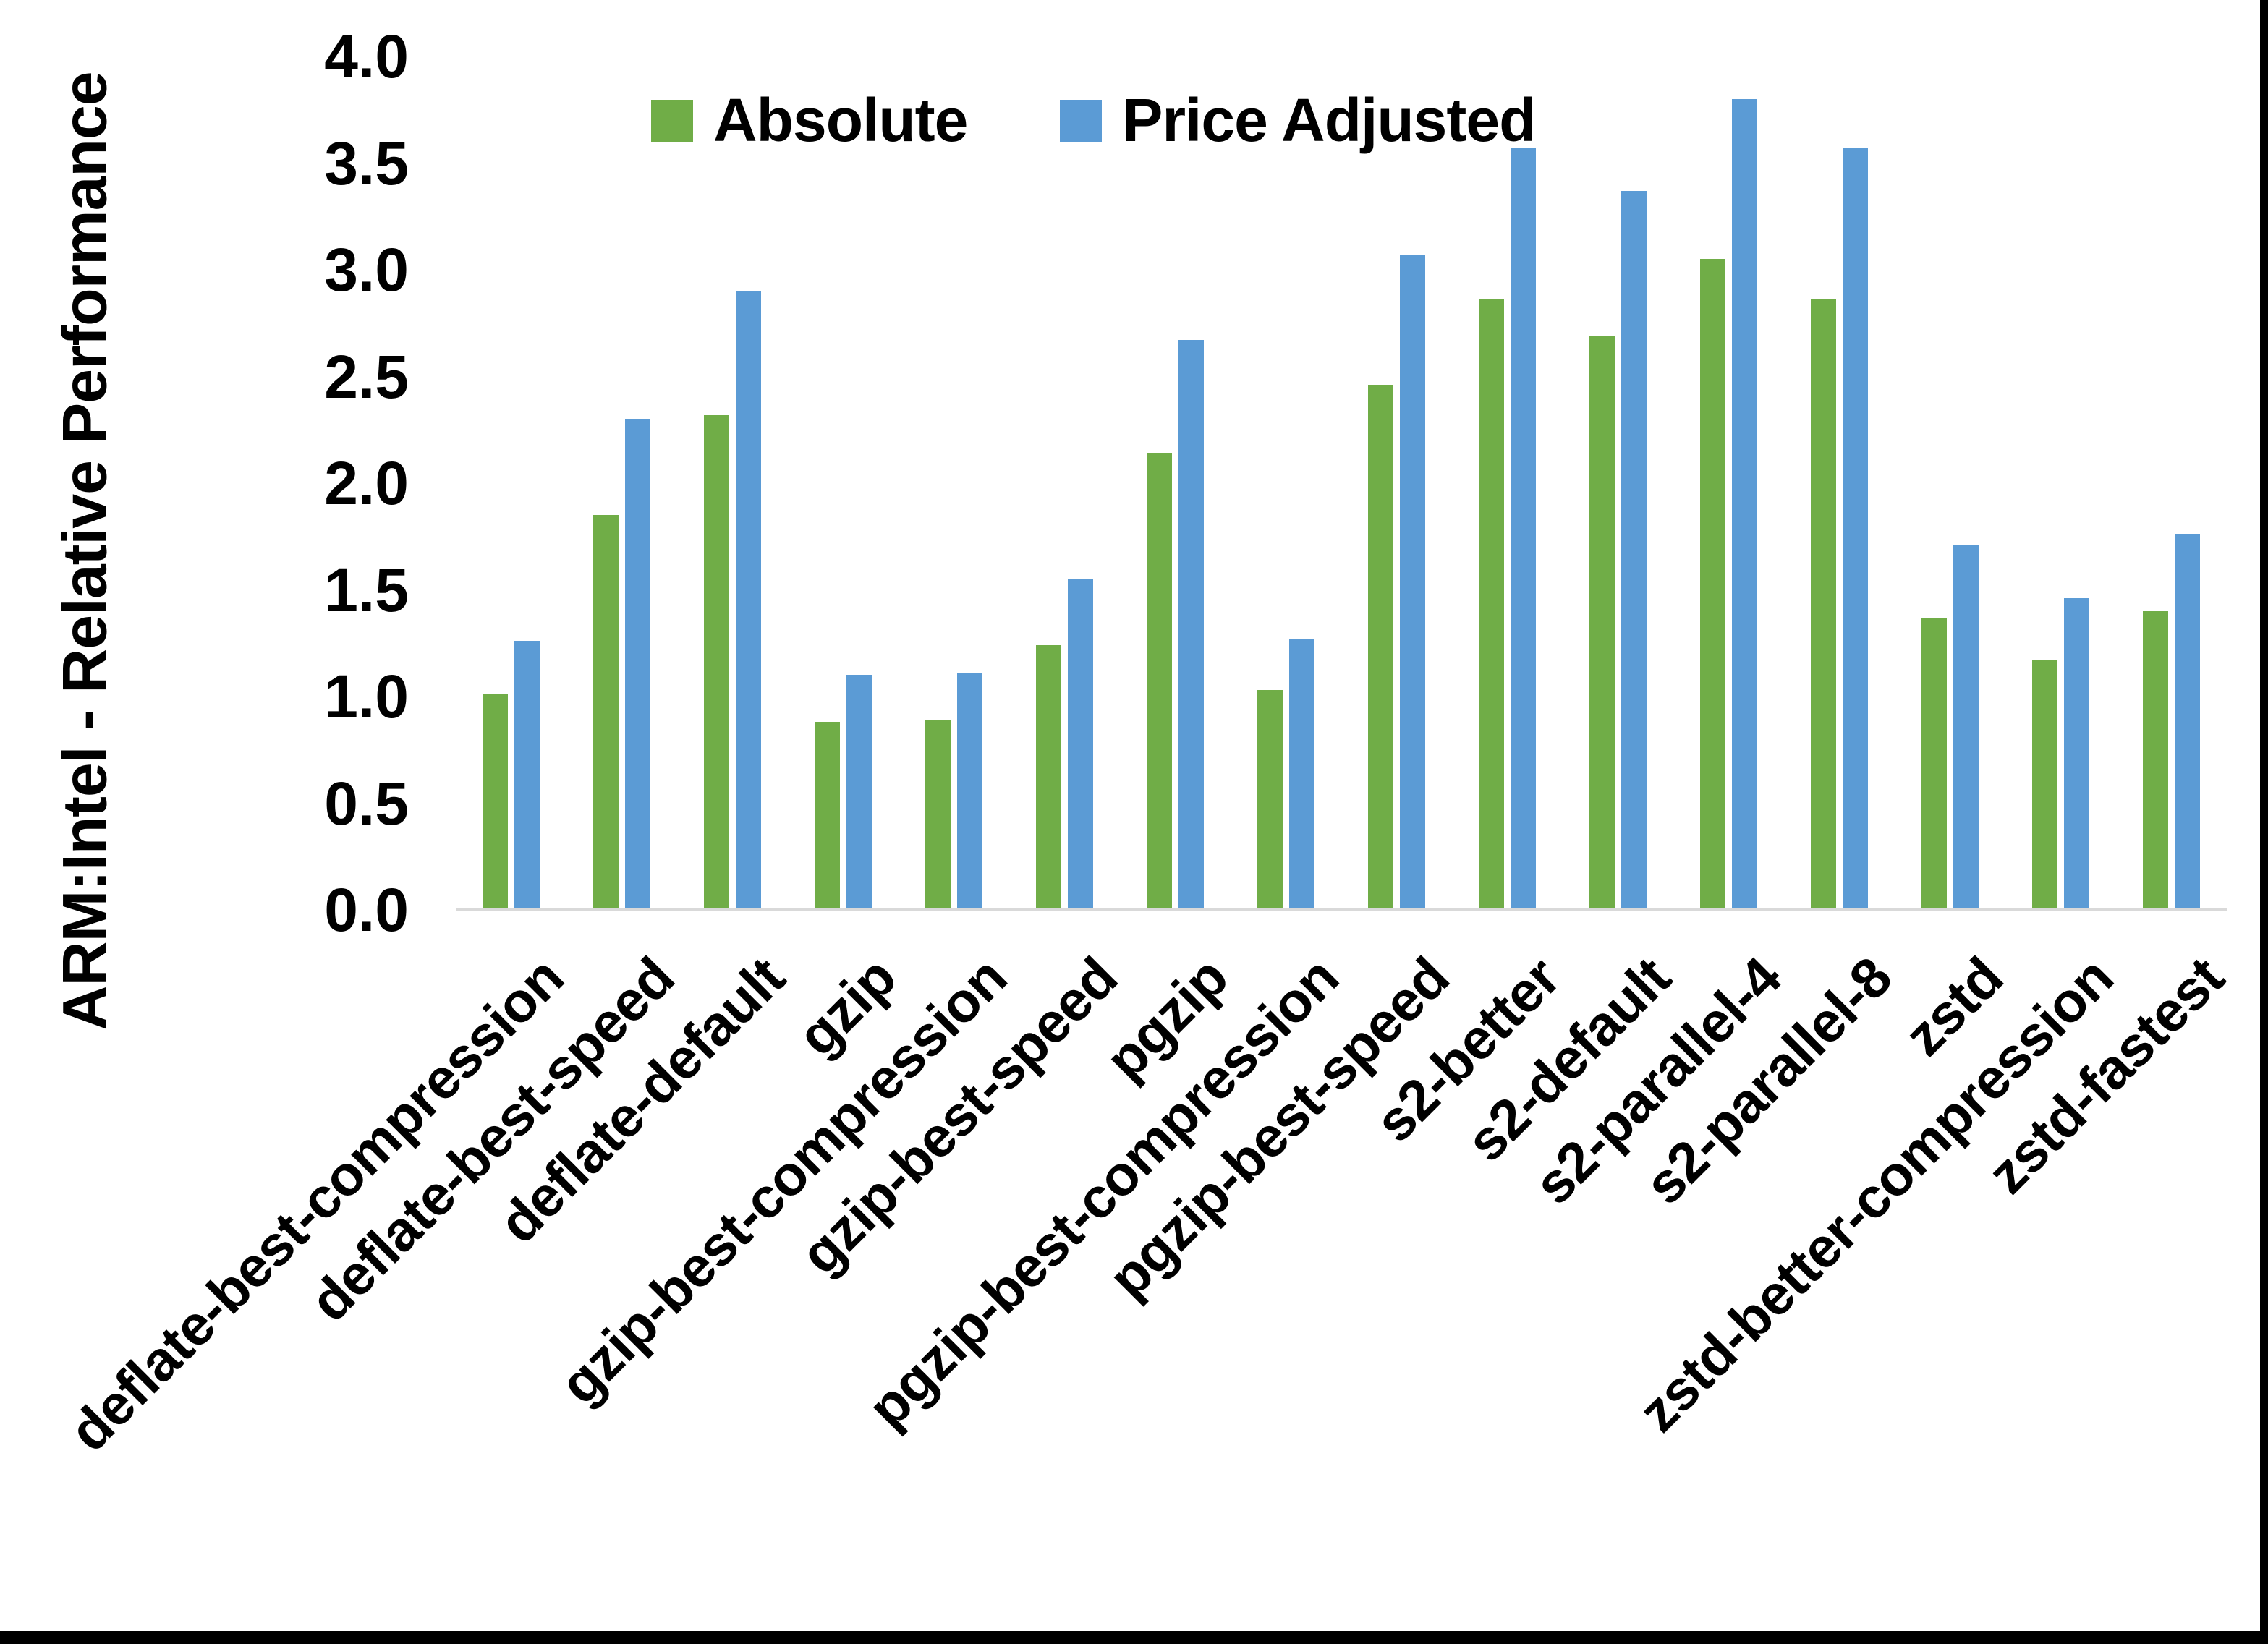  Describe the element at coordinates (1412, 582) in the screenshot. I see `bar-pgzip-best-speed-price-adjusted` at that location.